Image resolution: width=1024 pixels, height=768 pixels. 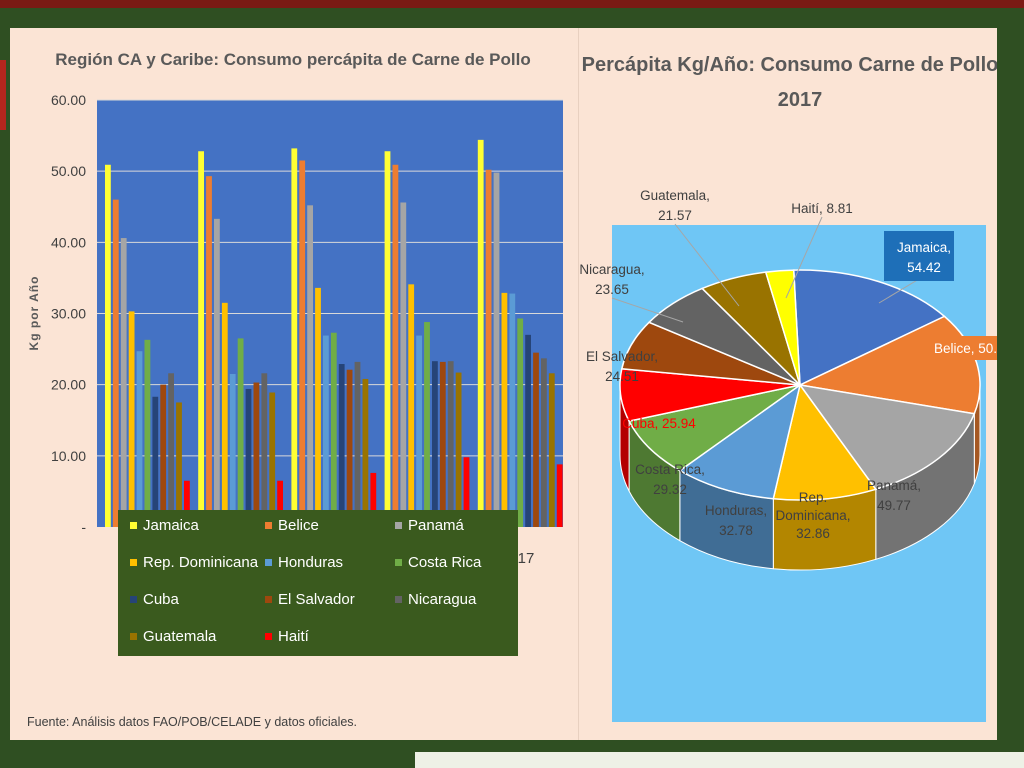 I want to click on pie-label-name: Panamá,, so click(x=894, y=485).